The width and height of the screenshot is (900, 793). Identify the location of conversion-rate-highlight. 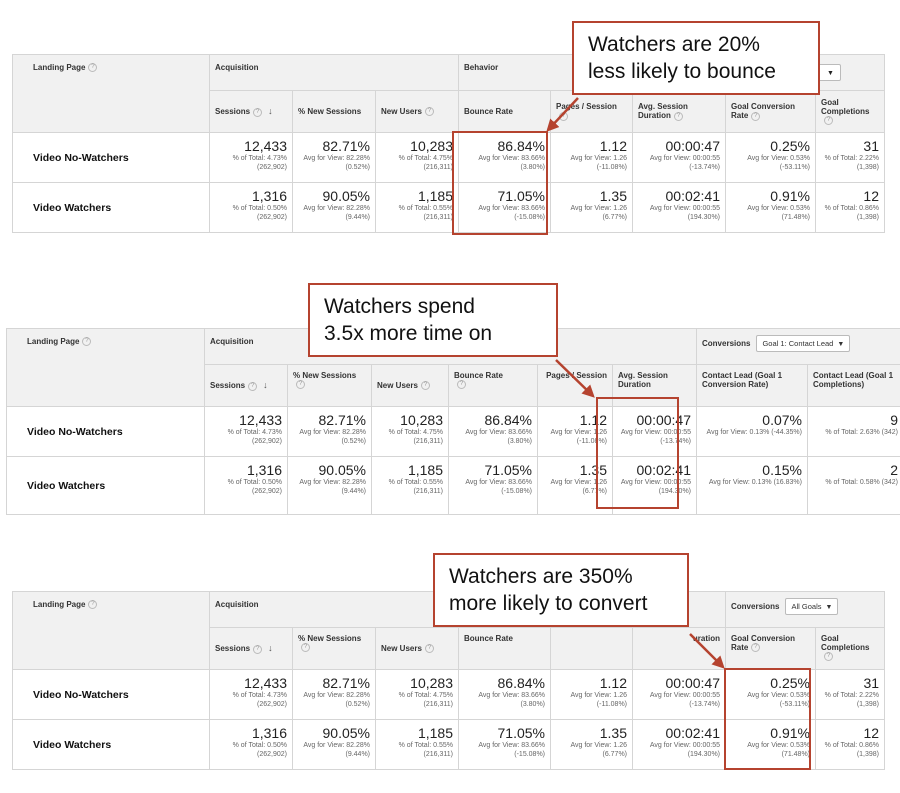
(767, 719).